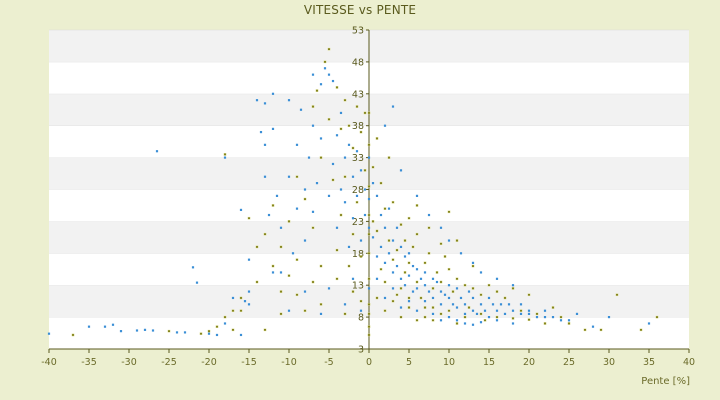 This screenshot has height=400, width=720. I want to click on y-tick-label: 53, so click(358, 31).